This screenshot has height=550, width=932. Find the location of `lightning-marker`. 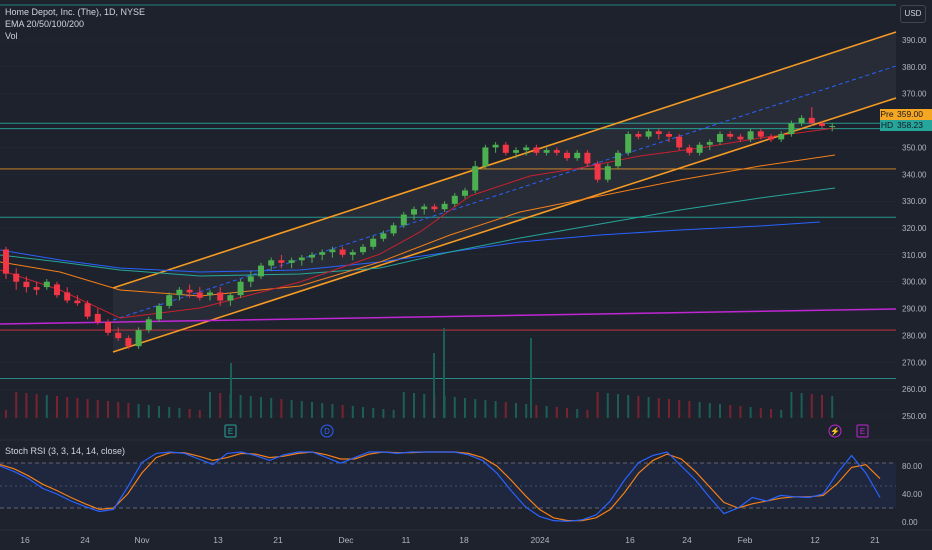

lightning-marker is located at coordinates (835, 431).